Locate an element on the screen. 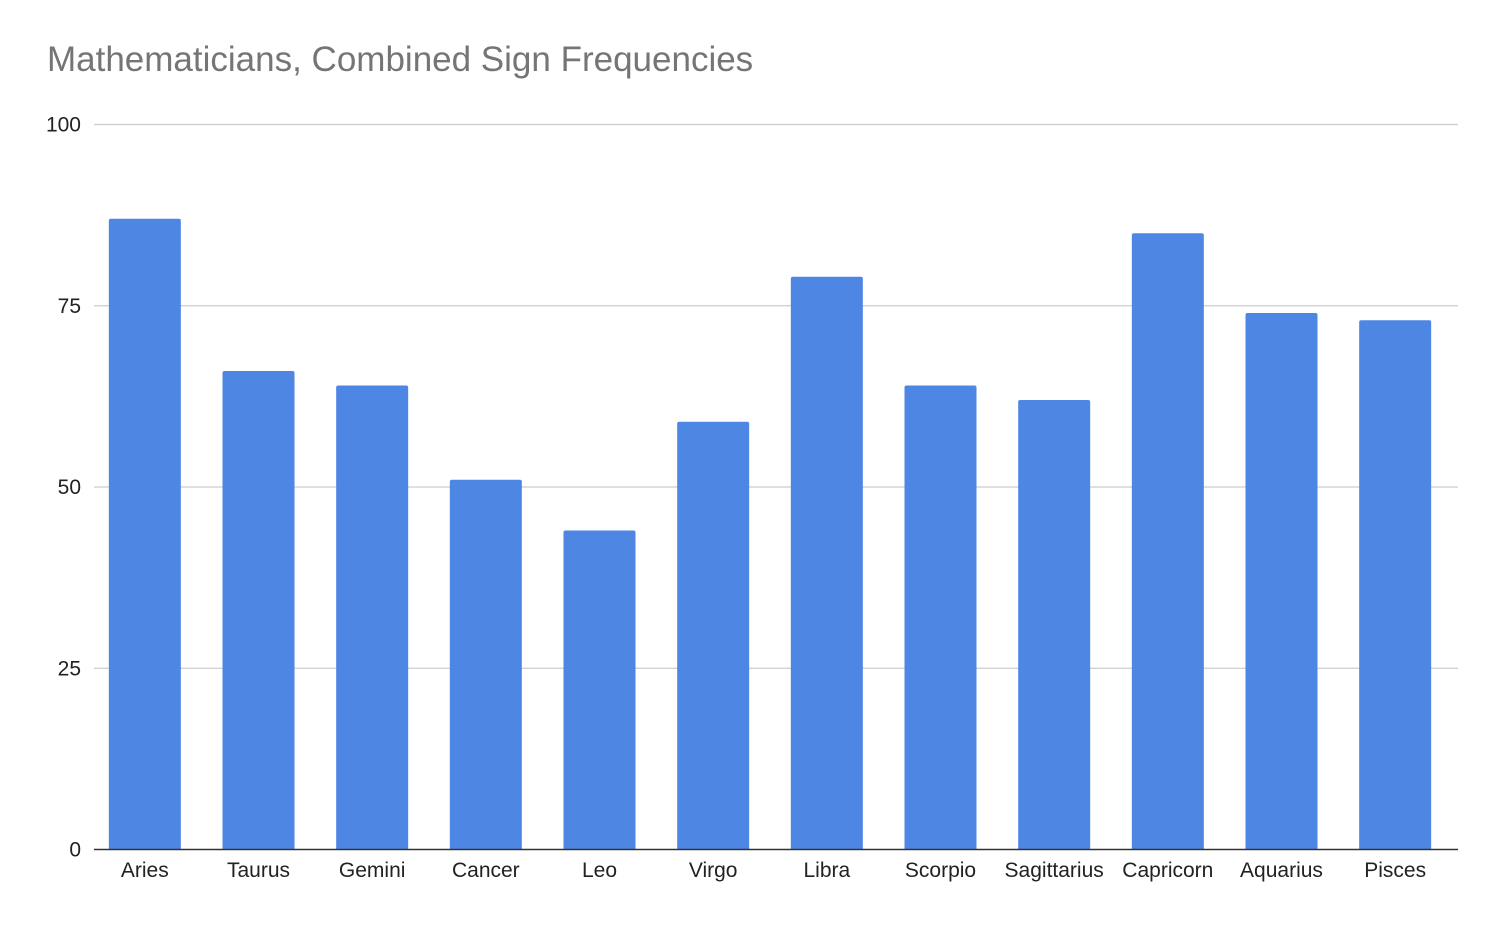 This screenshot has height=928, width=1502. y-axis-tick-labels: 0 25 50 75 100 is located at coordinates (63, 488).